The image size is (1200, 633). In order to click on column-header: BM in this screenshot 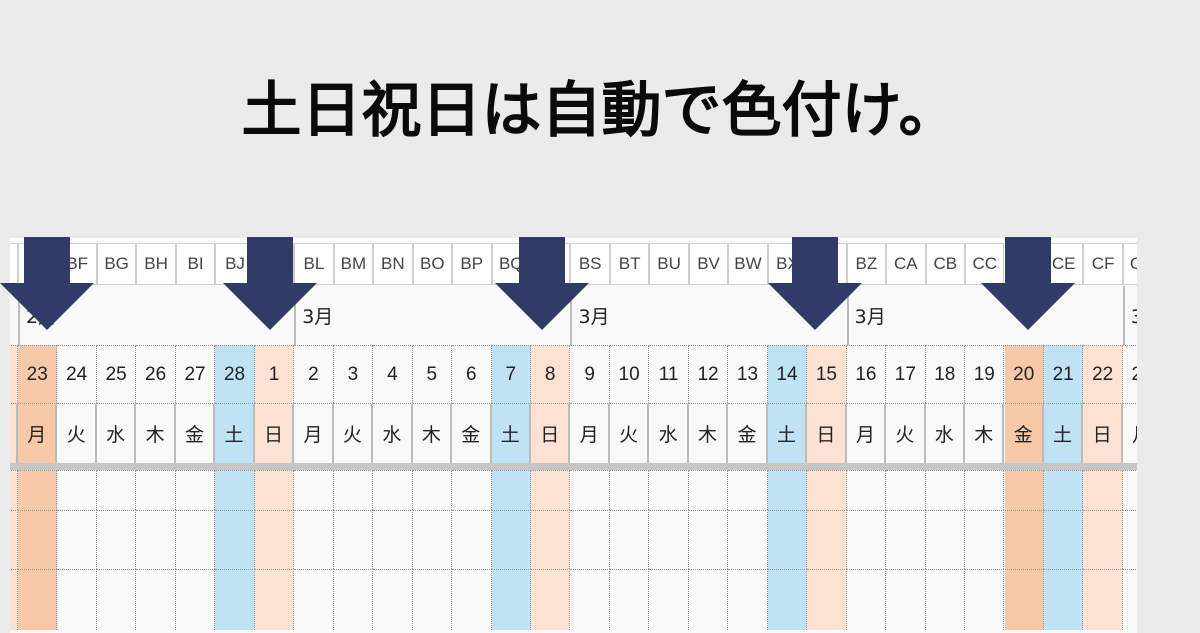, I will do `click(353, 264)`.